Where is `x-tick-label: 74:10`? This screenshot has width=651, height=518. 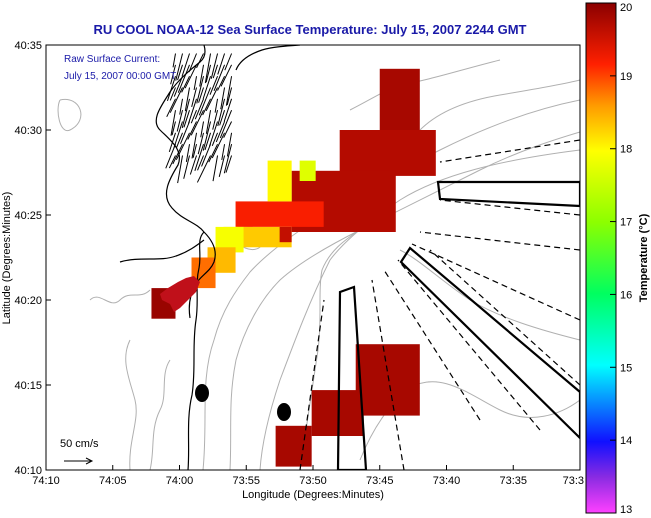
x-tick-label: 74:10 is located at coordinates (46, 481).